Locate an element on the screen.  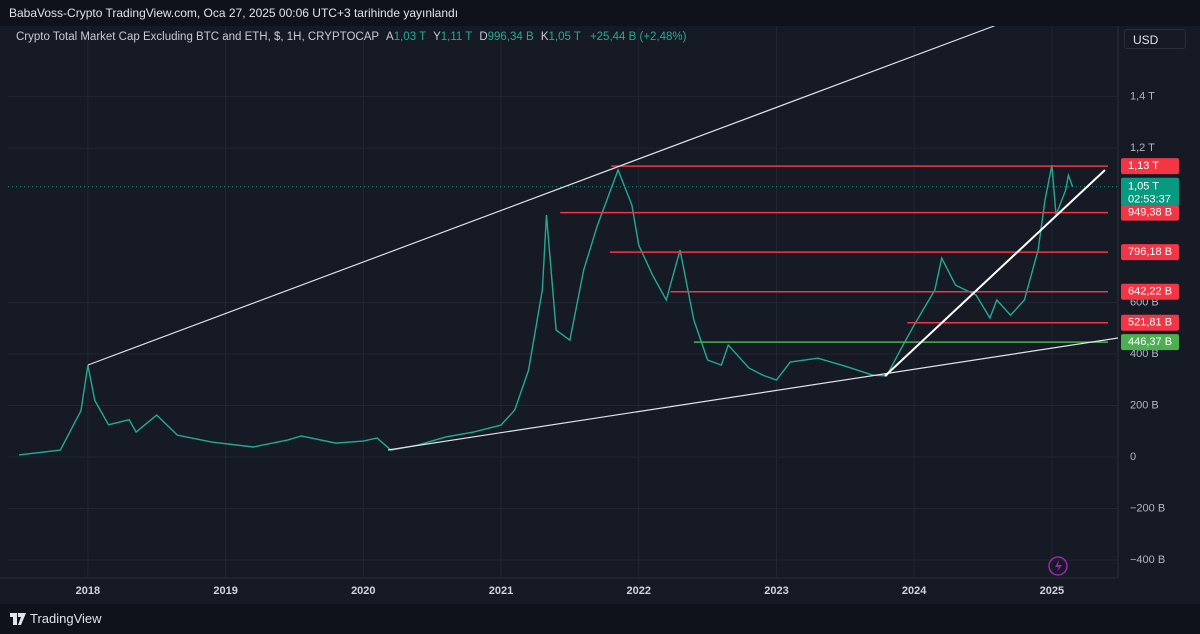
price-label: 1,05 T is located at coordinates (1143, 187).